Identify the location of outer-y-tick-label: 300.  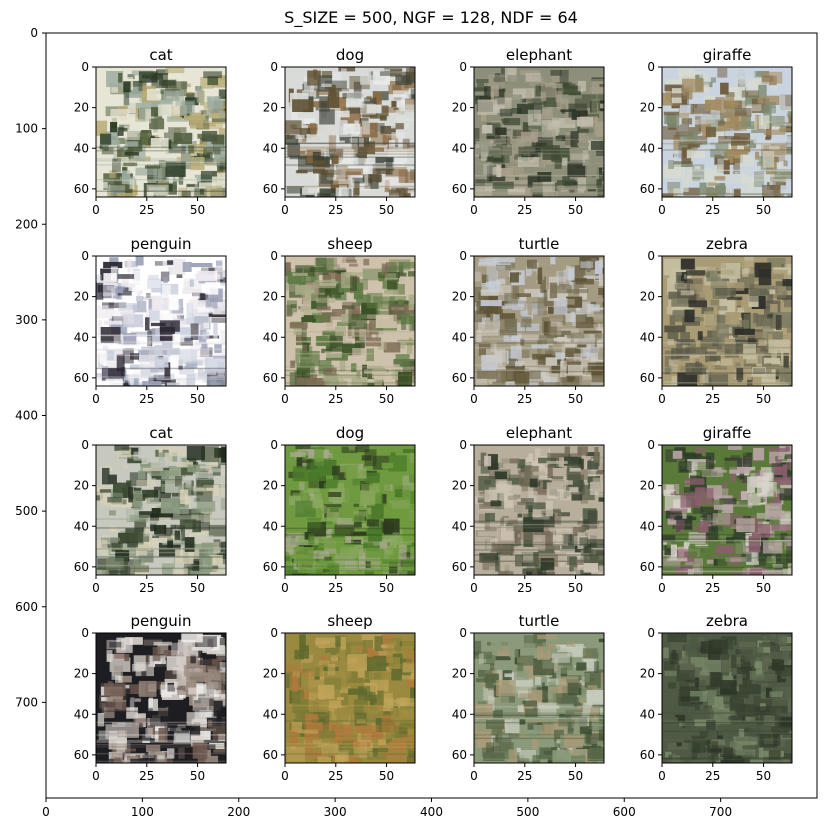
(26, 320).